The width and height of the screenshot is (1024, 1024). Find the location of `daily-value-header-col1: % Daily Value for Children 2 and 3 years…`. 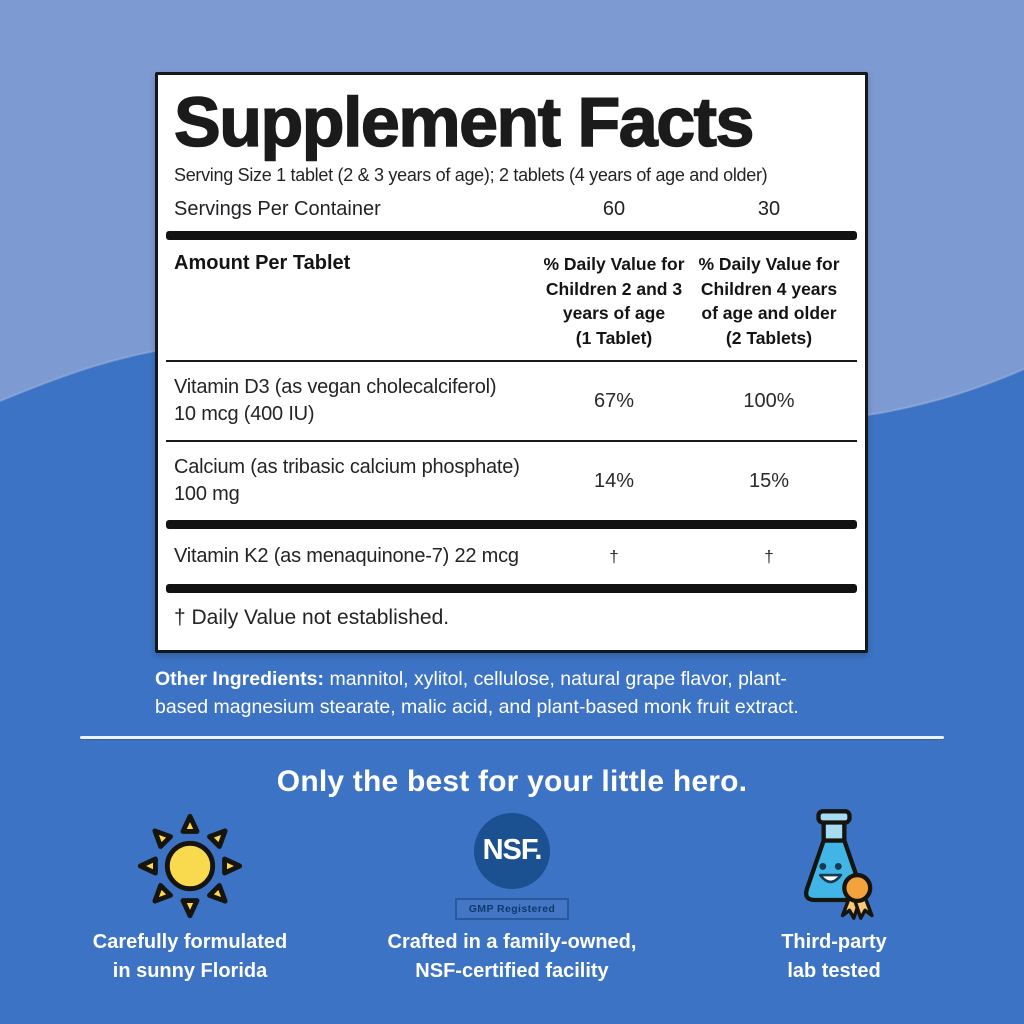

daily-value-header-col1: % Daily Value for Children 2 and 3 years… is located at coordinates (614, 301).